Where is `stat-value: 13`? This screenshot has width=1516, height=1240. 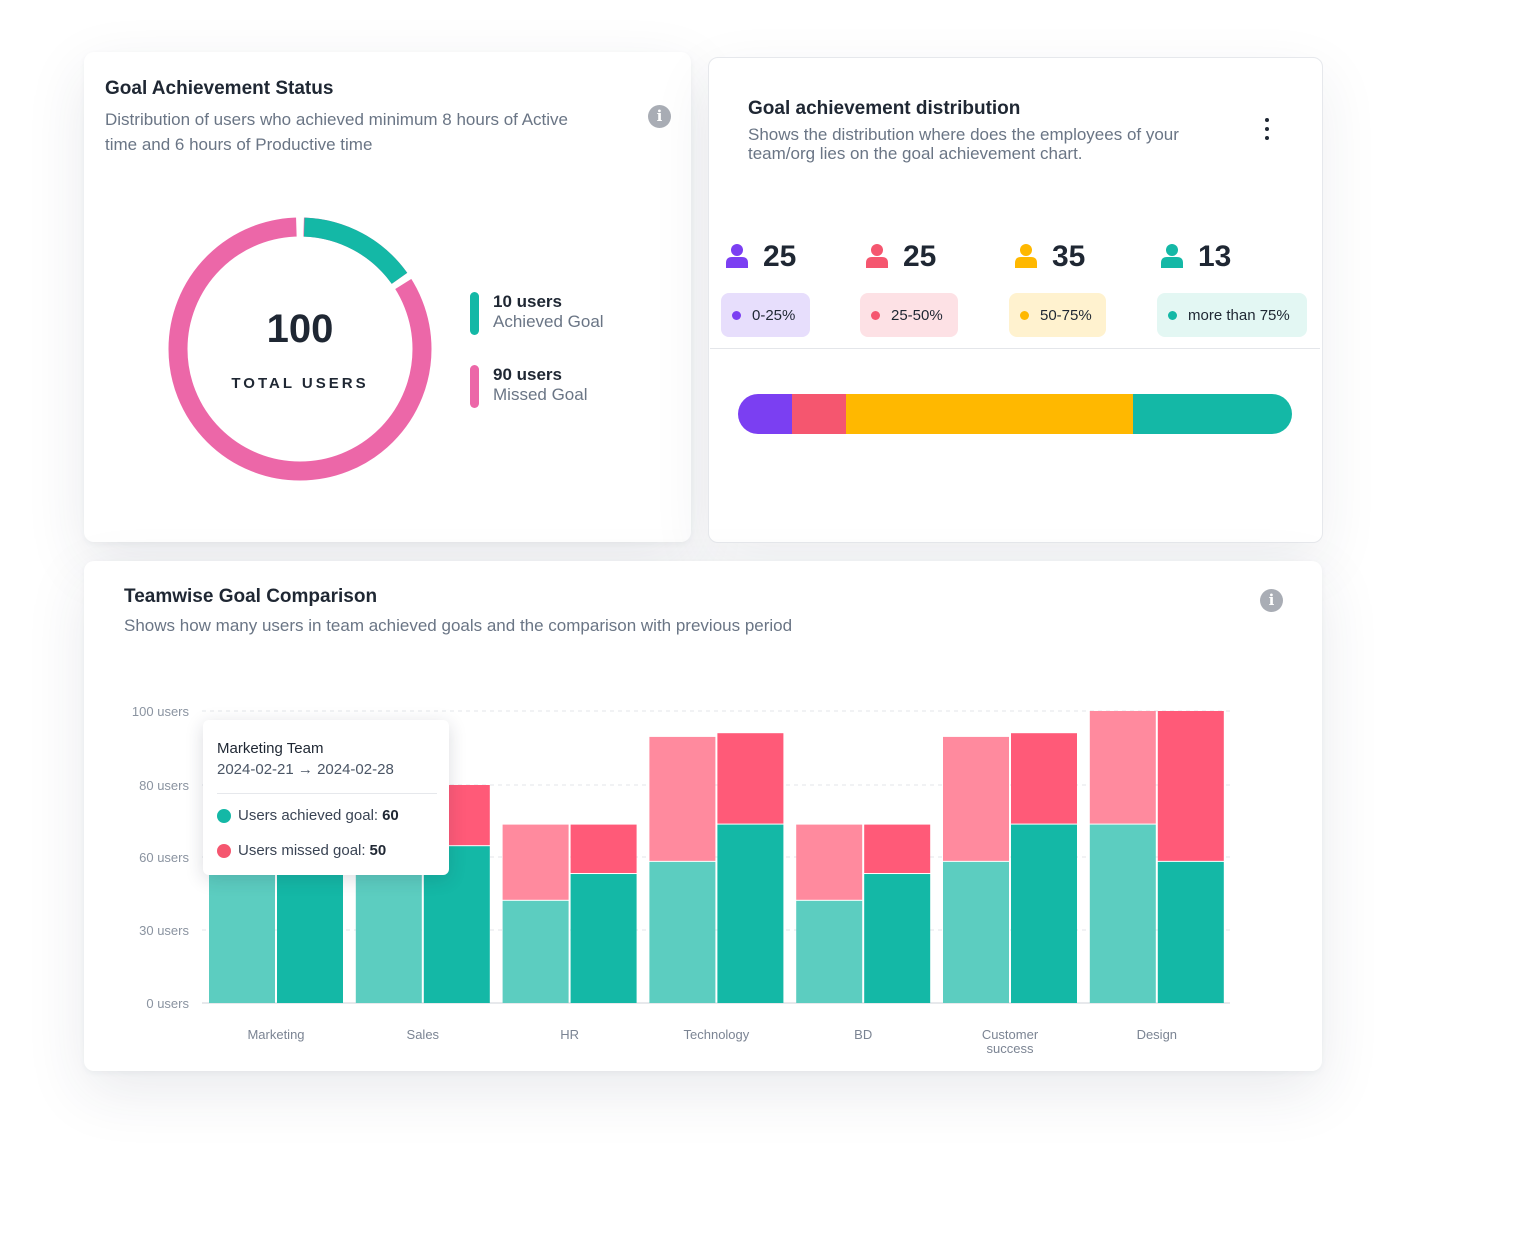
stat-value: 13 is located at coordinates (1215, 256).